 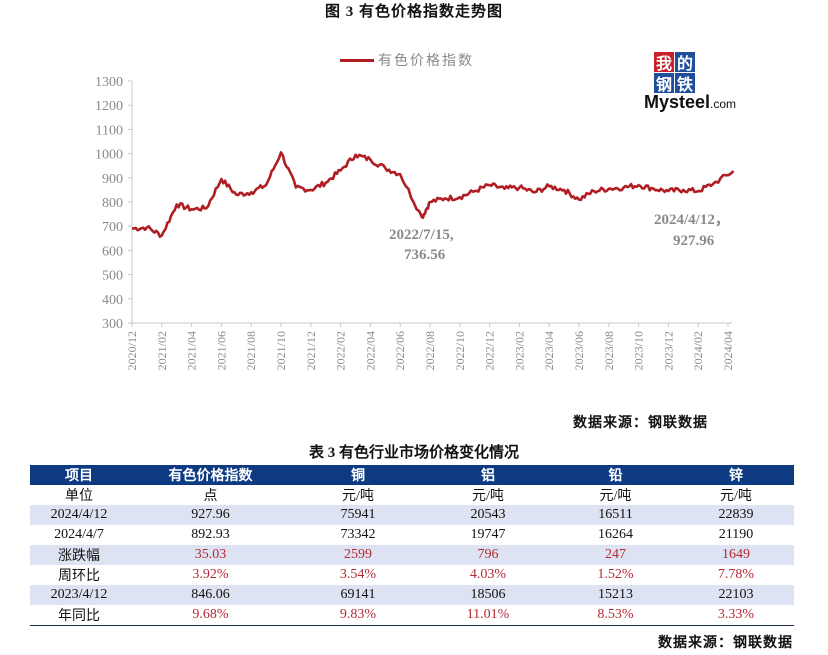 What do you see at coordinates (210, 534) in the screenshot?
I see `table-cell: 892.93` at bounding box center [210, 534].